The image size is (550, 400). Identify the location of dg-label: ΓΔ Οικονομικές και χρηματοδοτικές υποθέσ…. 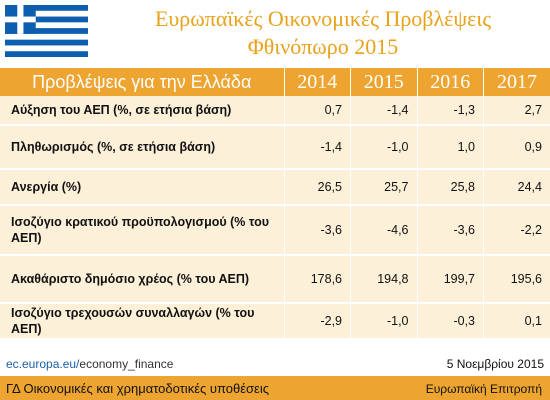
(137, 388).